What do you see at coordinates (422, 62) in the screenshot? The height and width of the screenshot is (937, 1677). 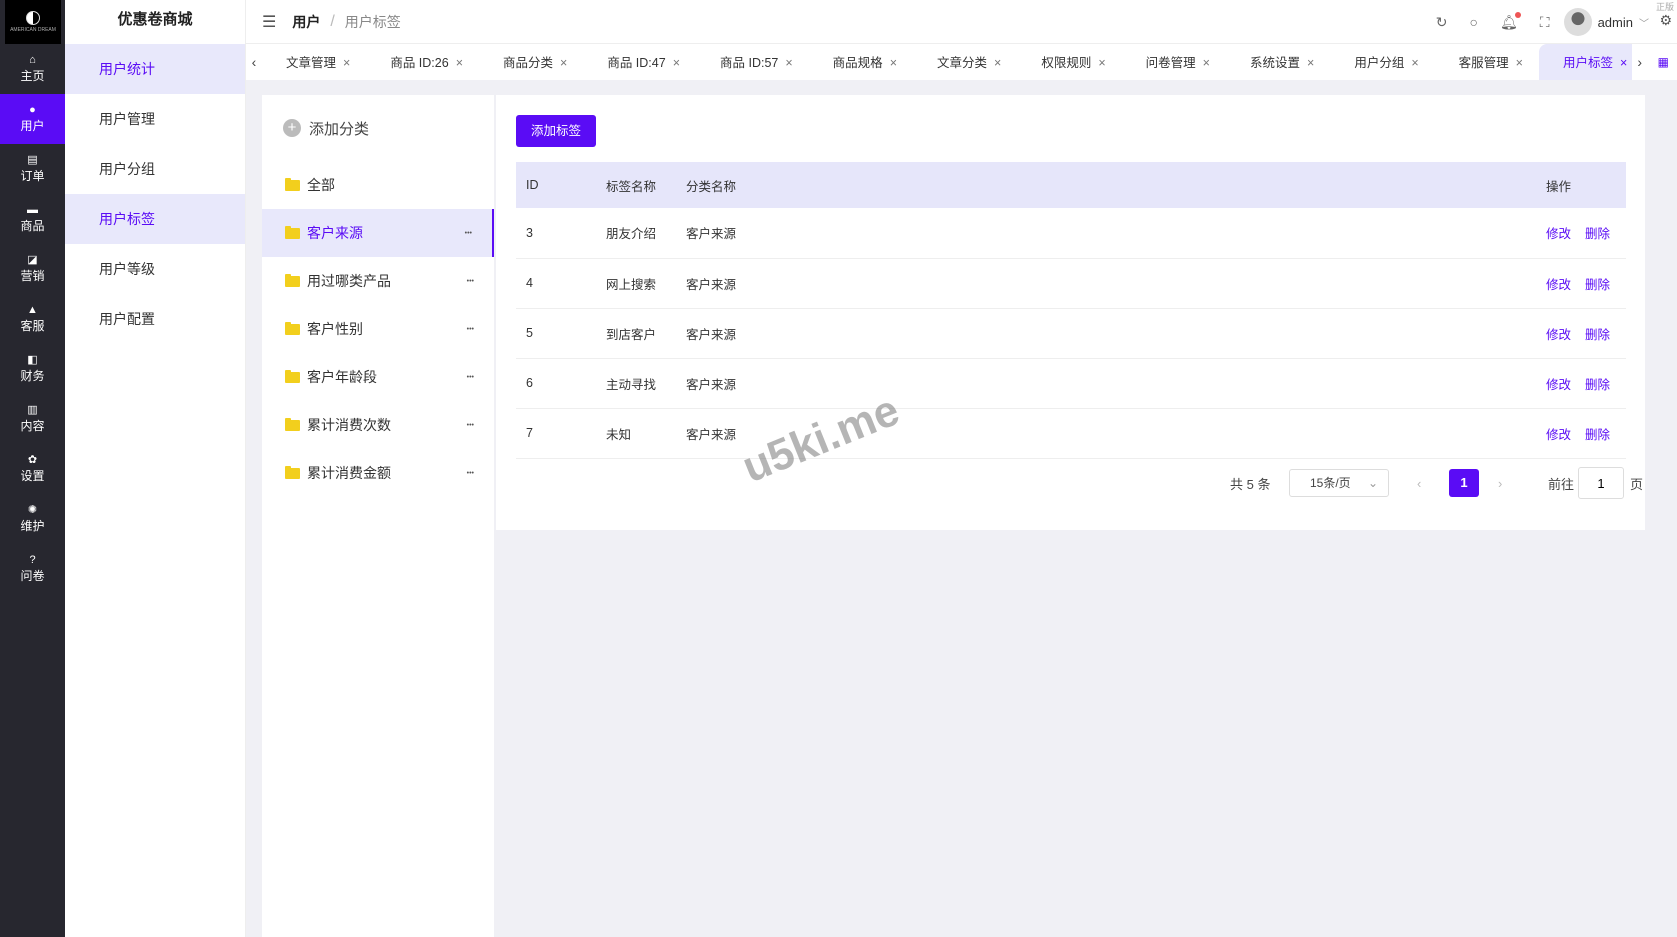 I see `tab-1: 商品 ID:26 ×` at bounding box center [422, 62].